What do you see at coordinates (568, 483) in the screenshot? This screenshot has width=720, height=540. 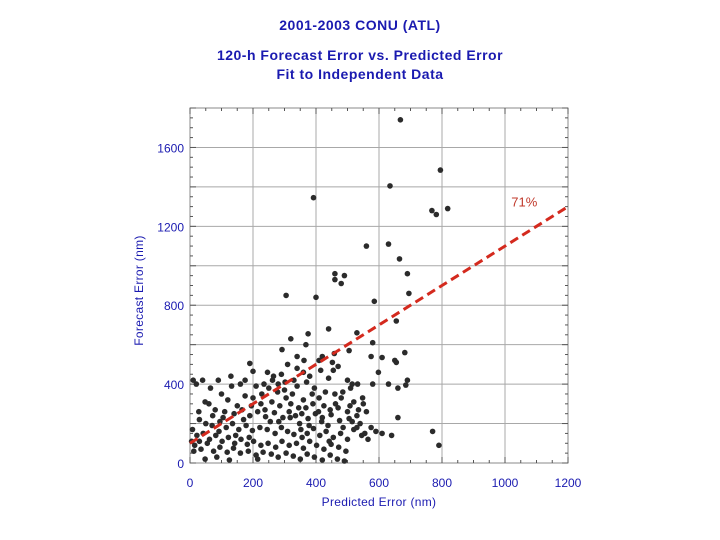 I see `x-tick-label: 1200` at bounding box center [568, 483].